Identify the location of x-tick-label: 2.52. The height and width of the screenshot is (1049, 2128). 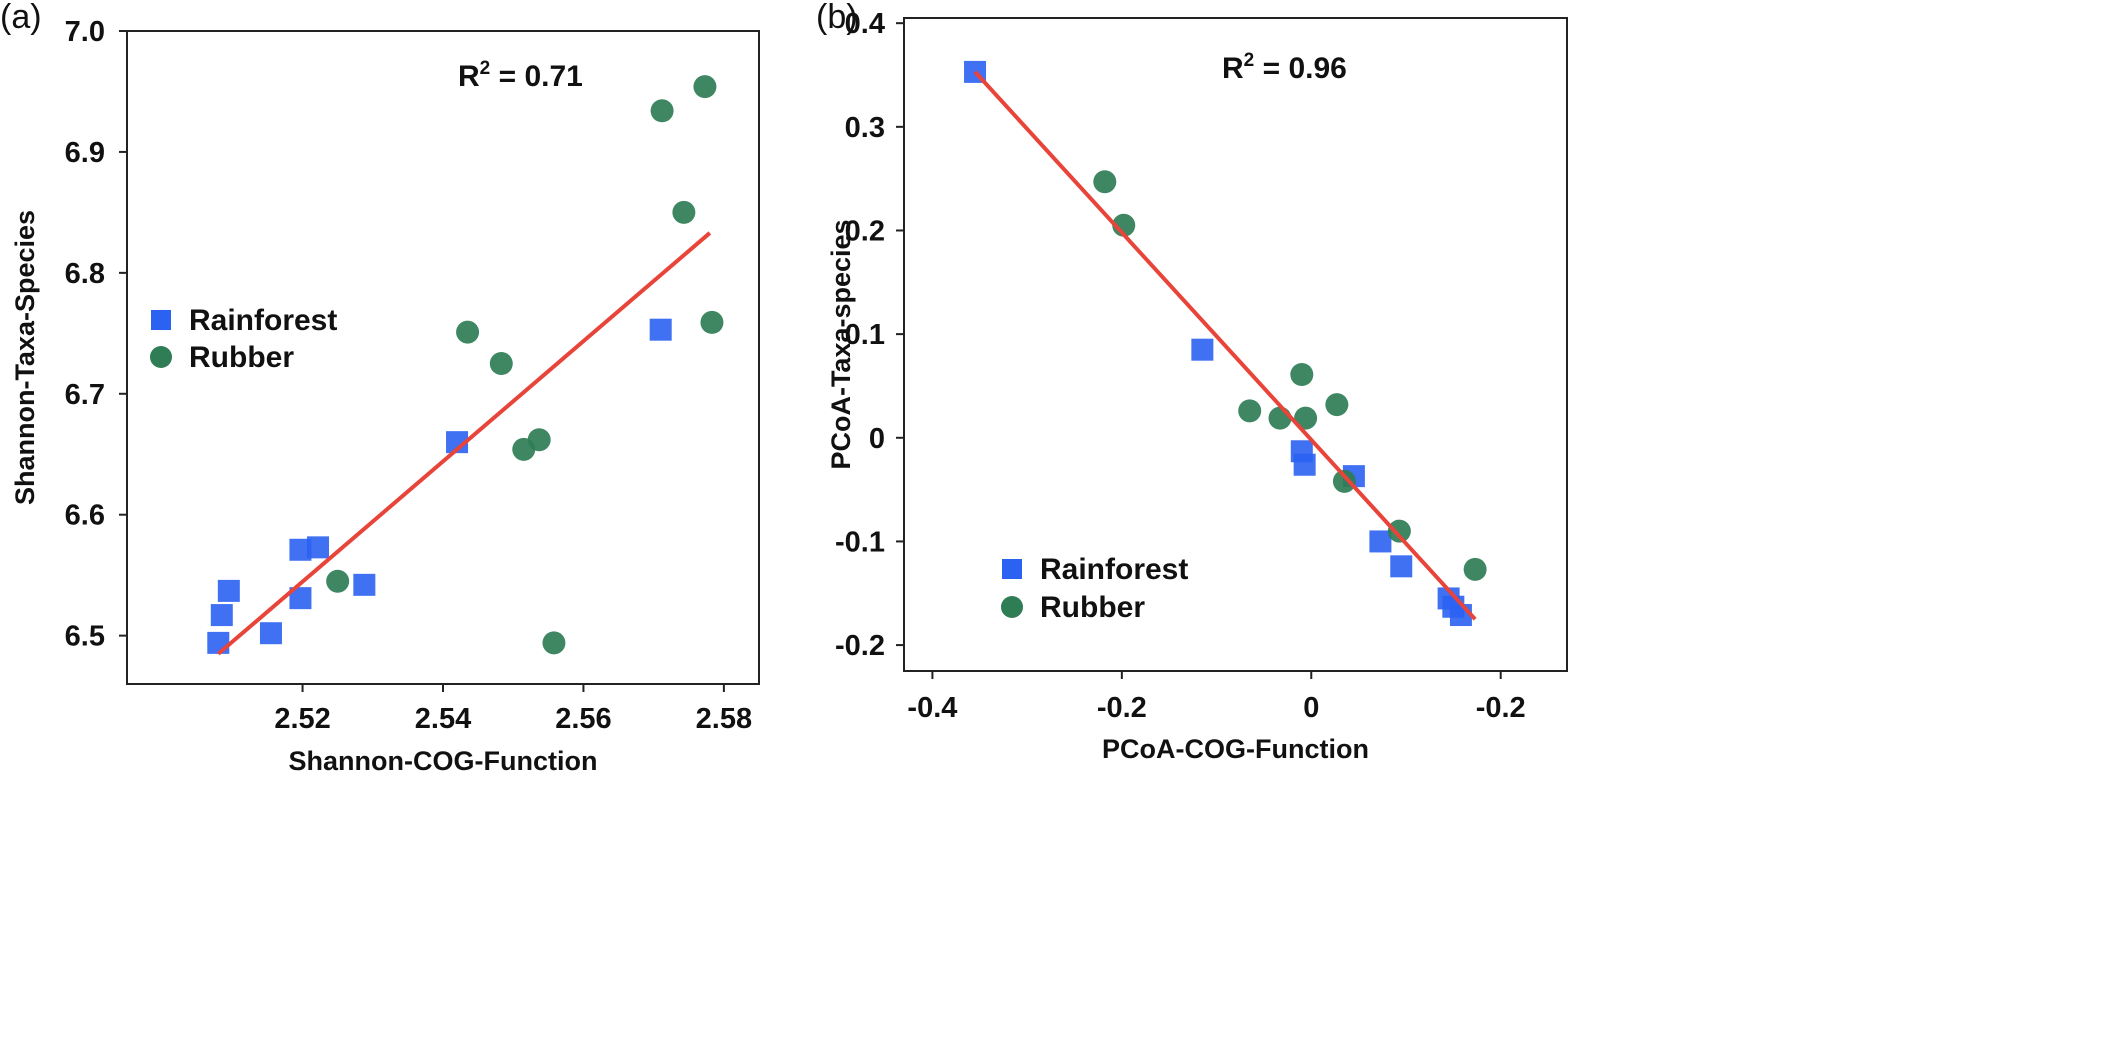
(302, 719).